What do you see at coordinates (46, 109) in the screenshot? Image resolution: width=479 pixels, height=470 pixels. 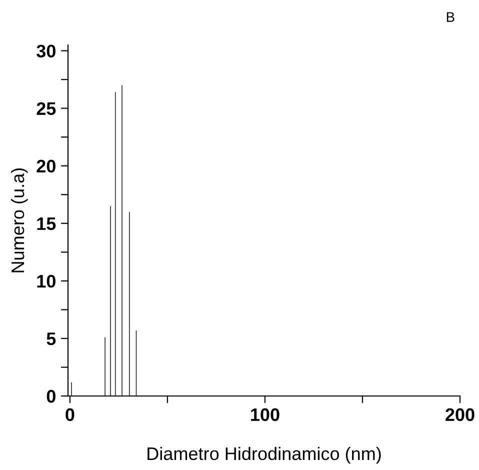 I see `y-tick-label: 25` at bounding box center [46, 109].